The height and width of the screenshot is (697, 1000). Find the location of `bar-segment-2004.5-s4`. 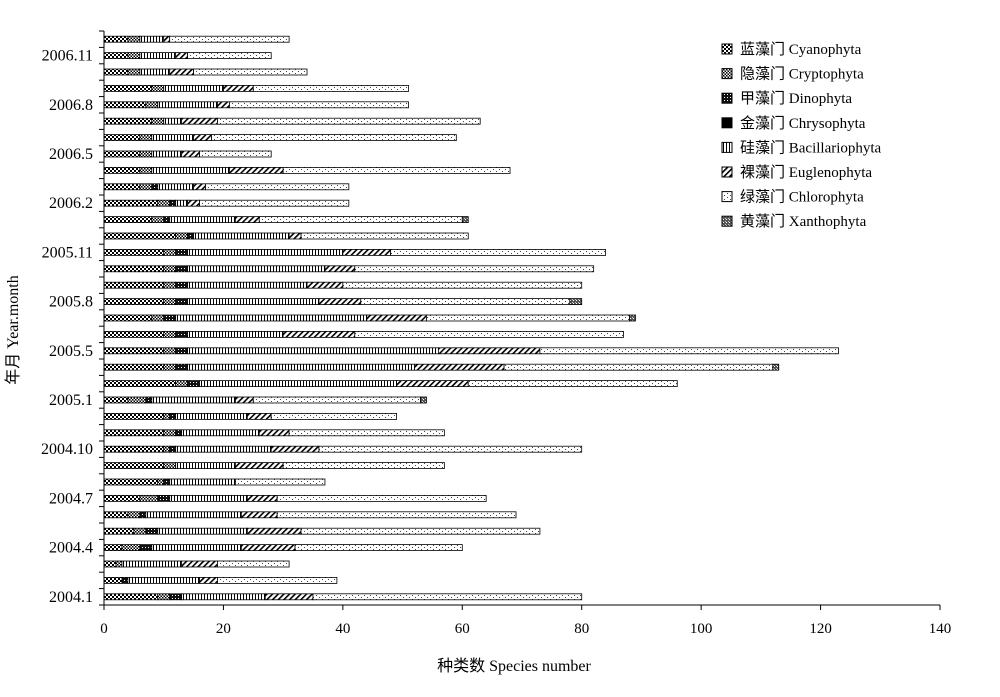

bar-segment-2004.5-s4 is located at coordinates (202, 531).